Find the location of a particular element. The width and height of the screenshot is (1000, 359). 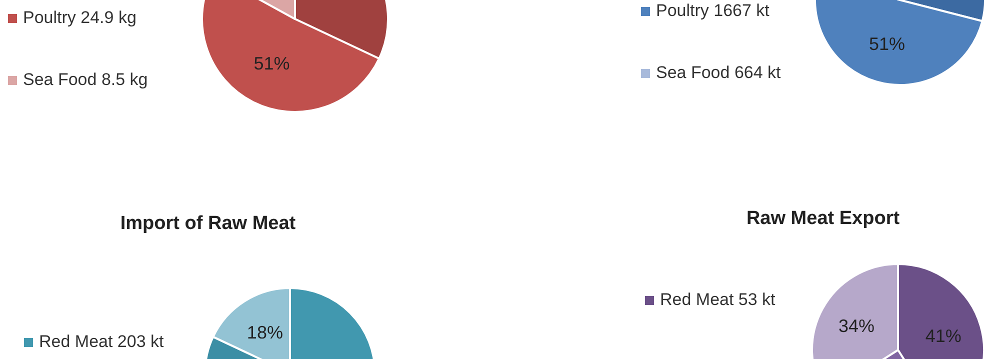

chart-title: Import of Raw Meat is located at coordinates (208, 224).